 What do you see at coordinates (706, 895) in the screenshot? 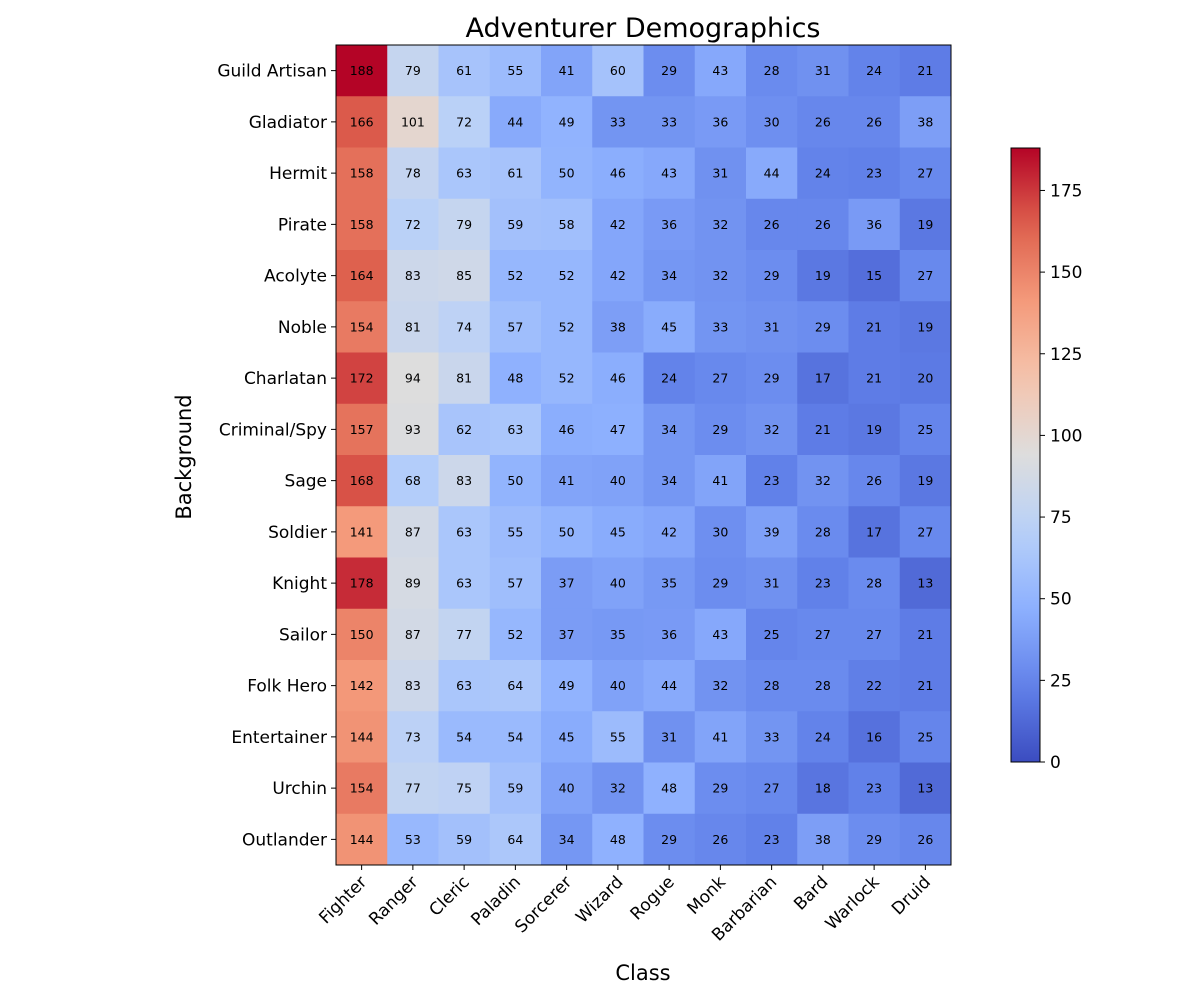
I see `x-tick-label: Monk` at bounding box center [706, 895].